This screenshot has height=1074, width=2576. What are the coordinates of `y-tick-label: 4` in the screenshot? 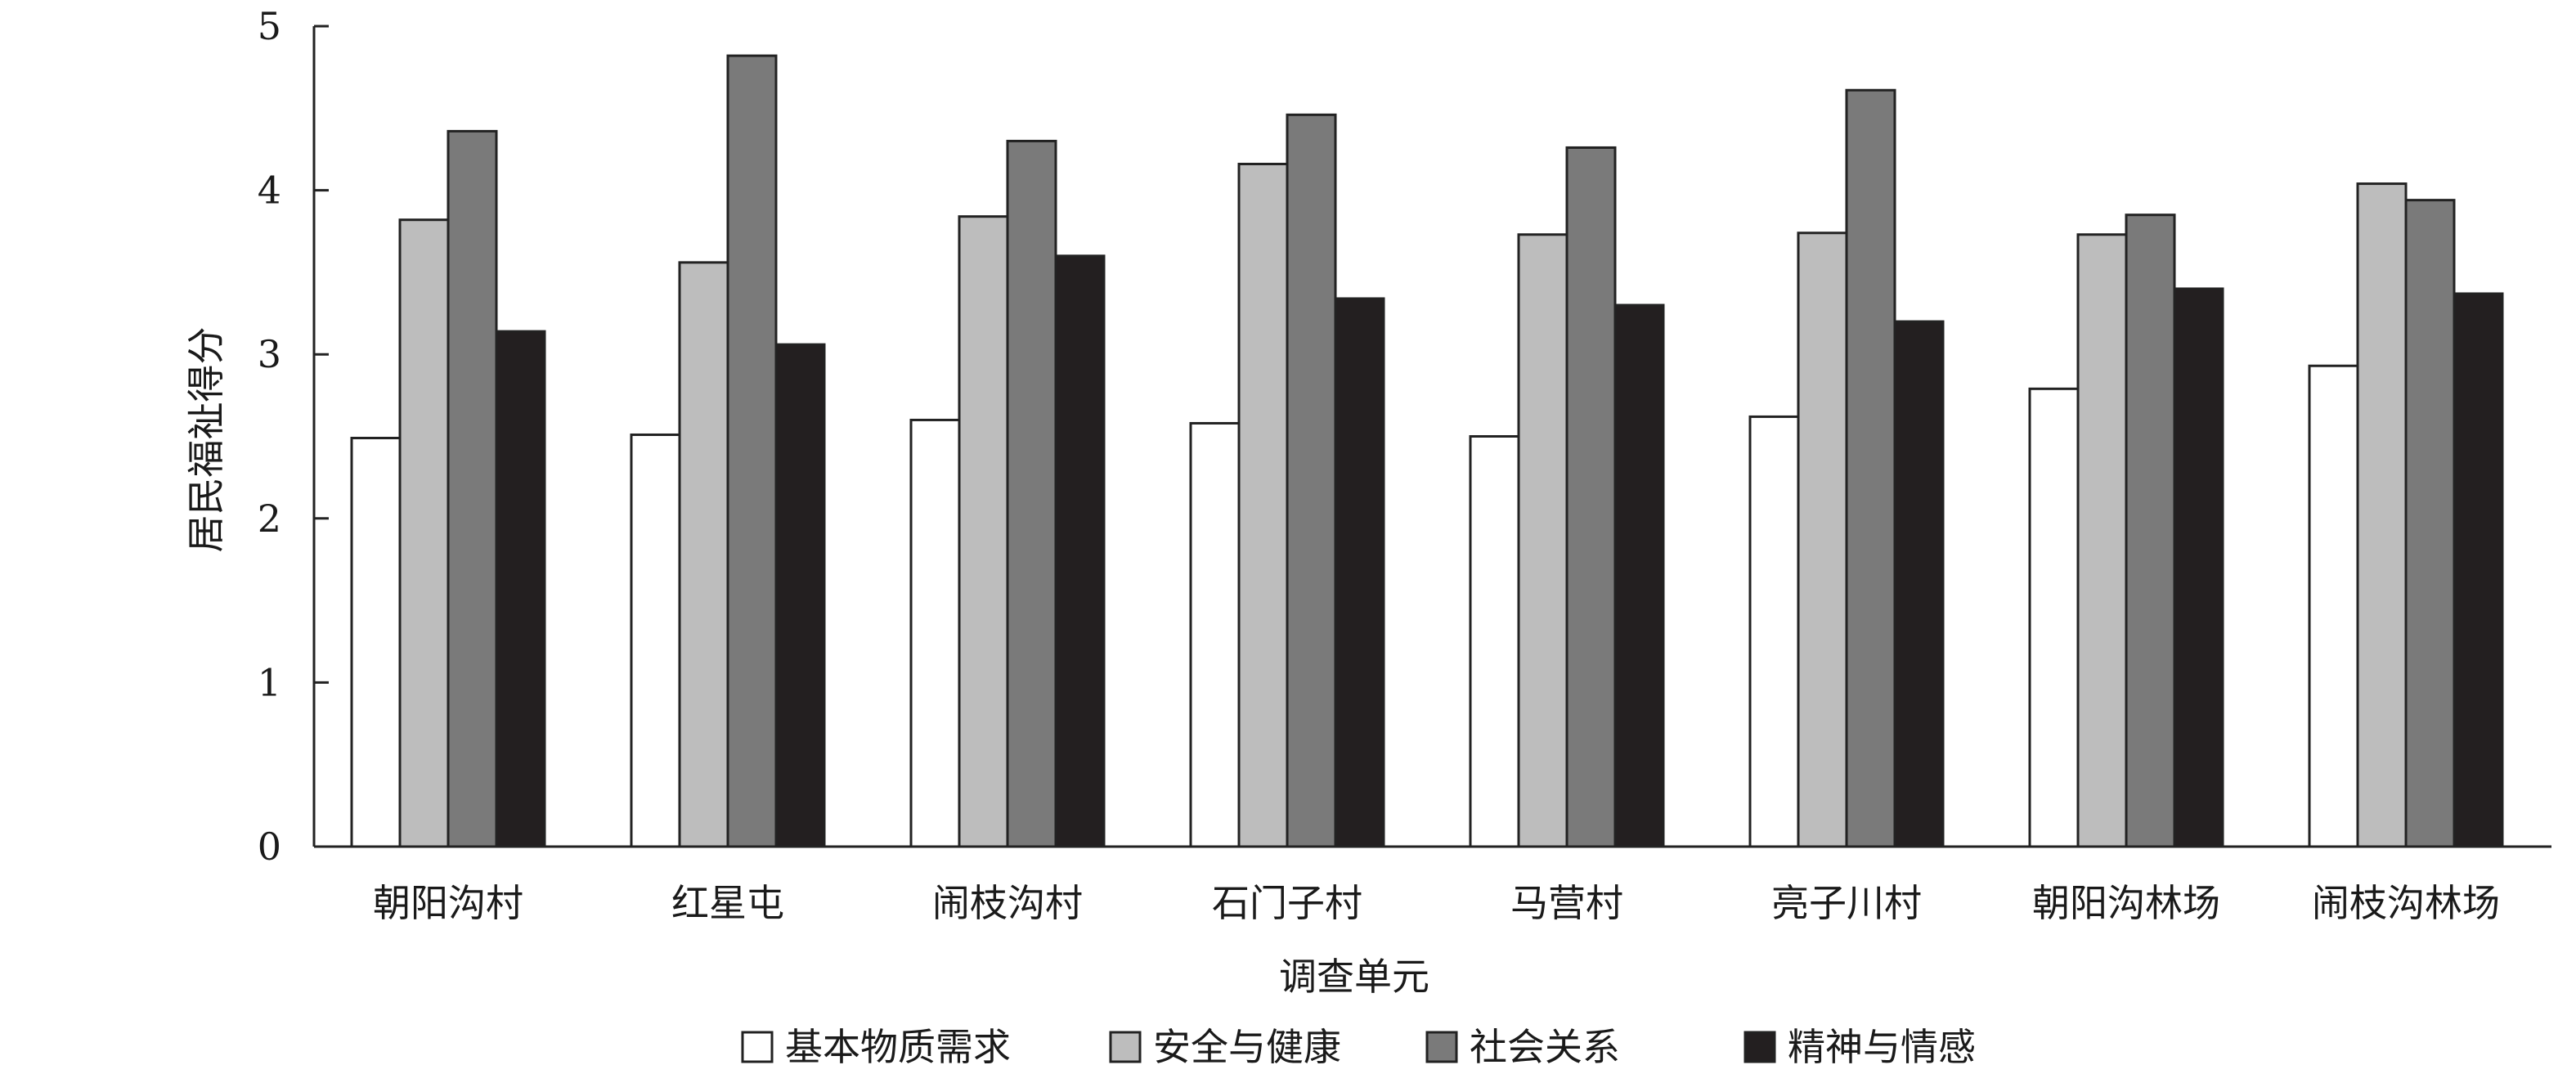 It's located at (269, 191).